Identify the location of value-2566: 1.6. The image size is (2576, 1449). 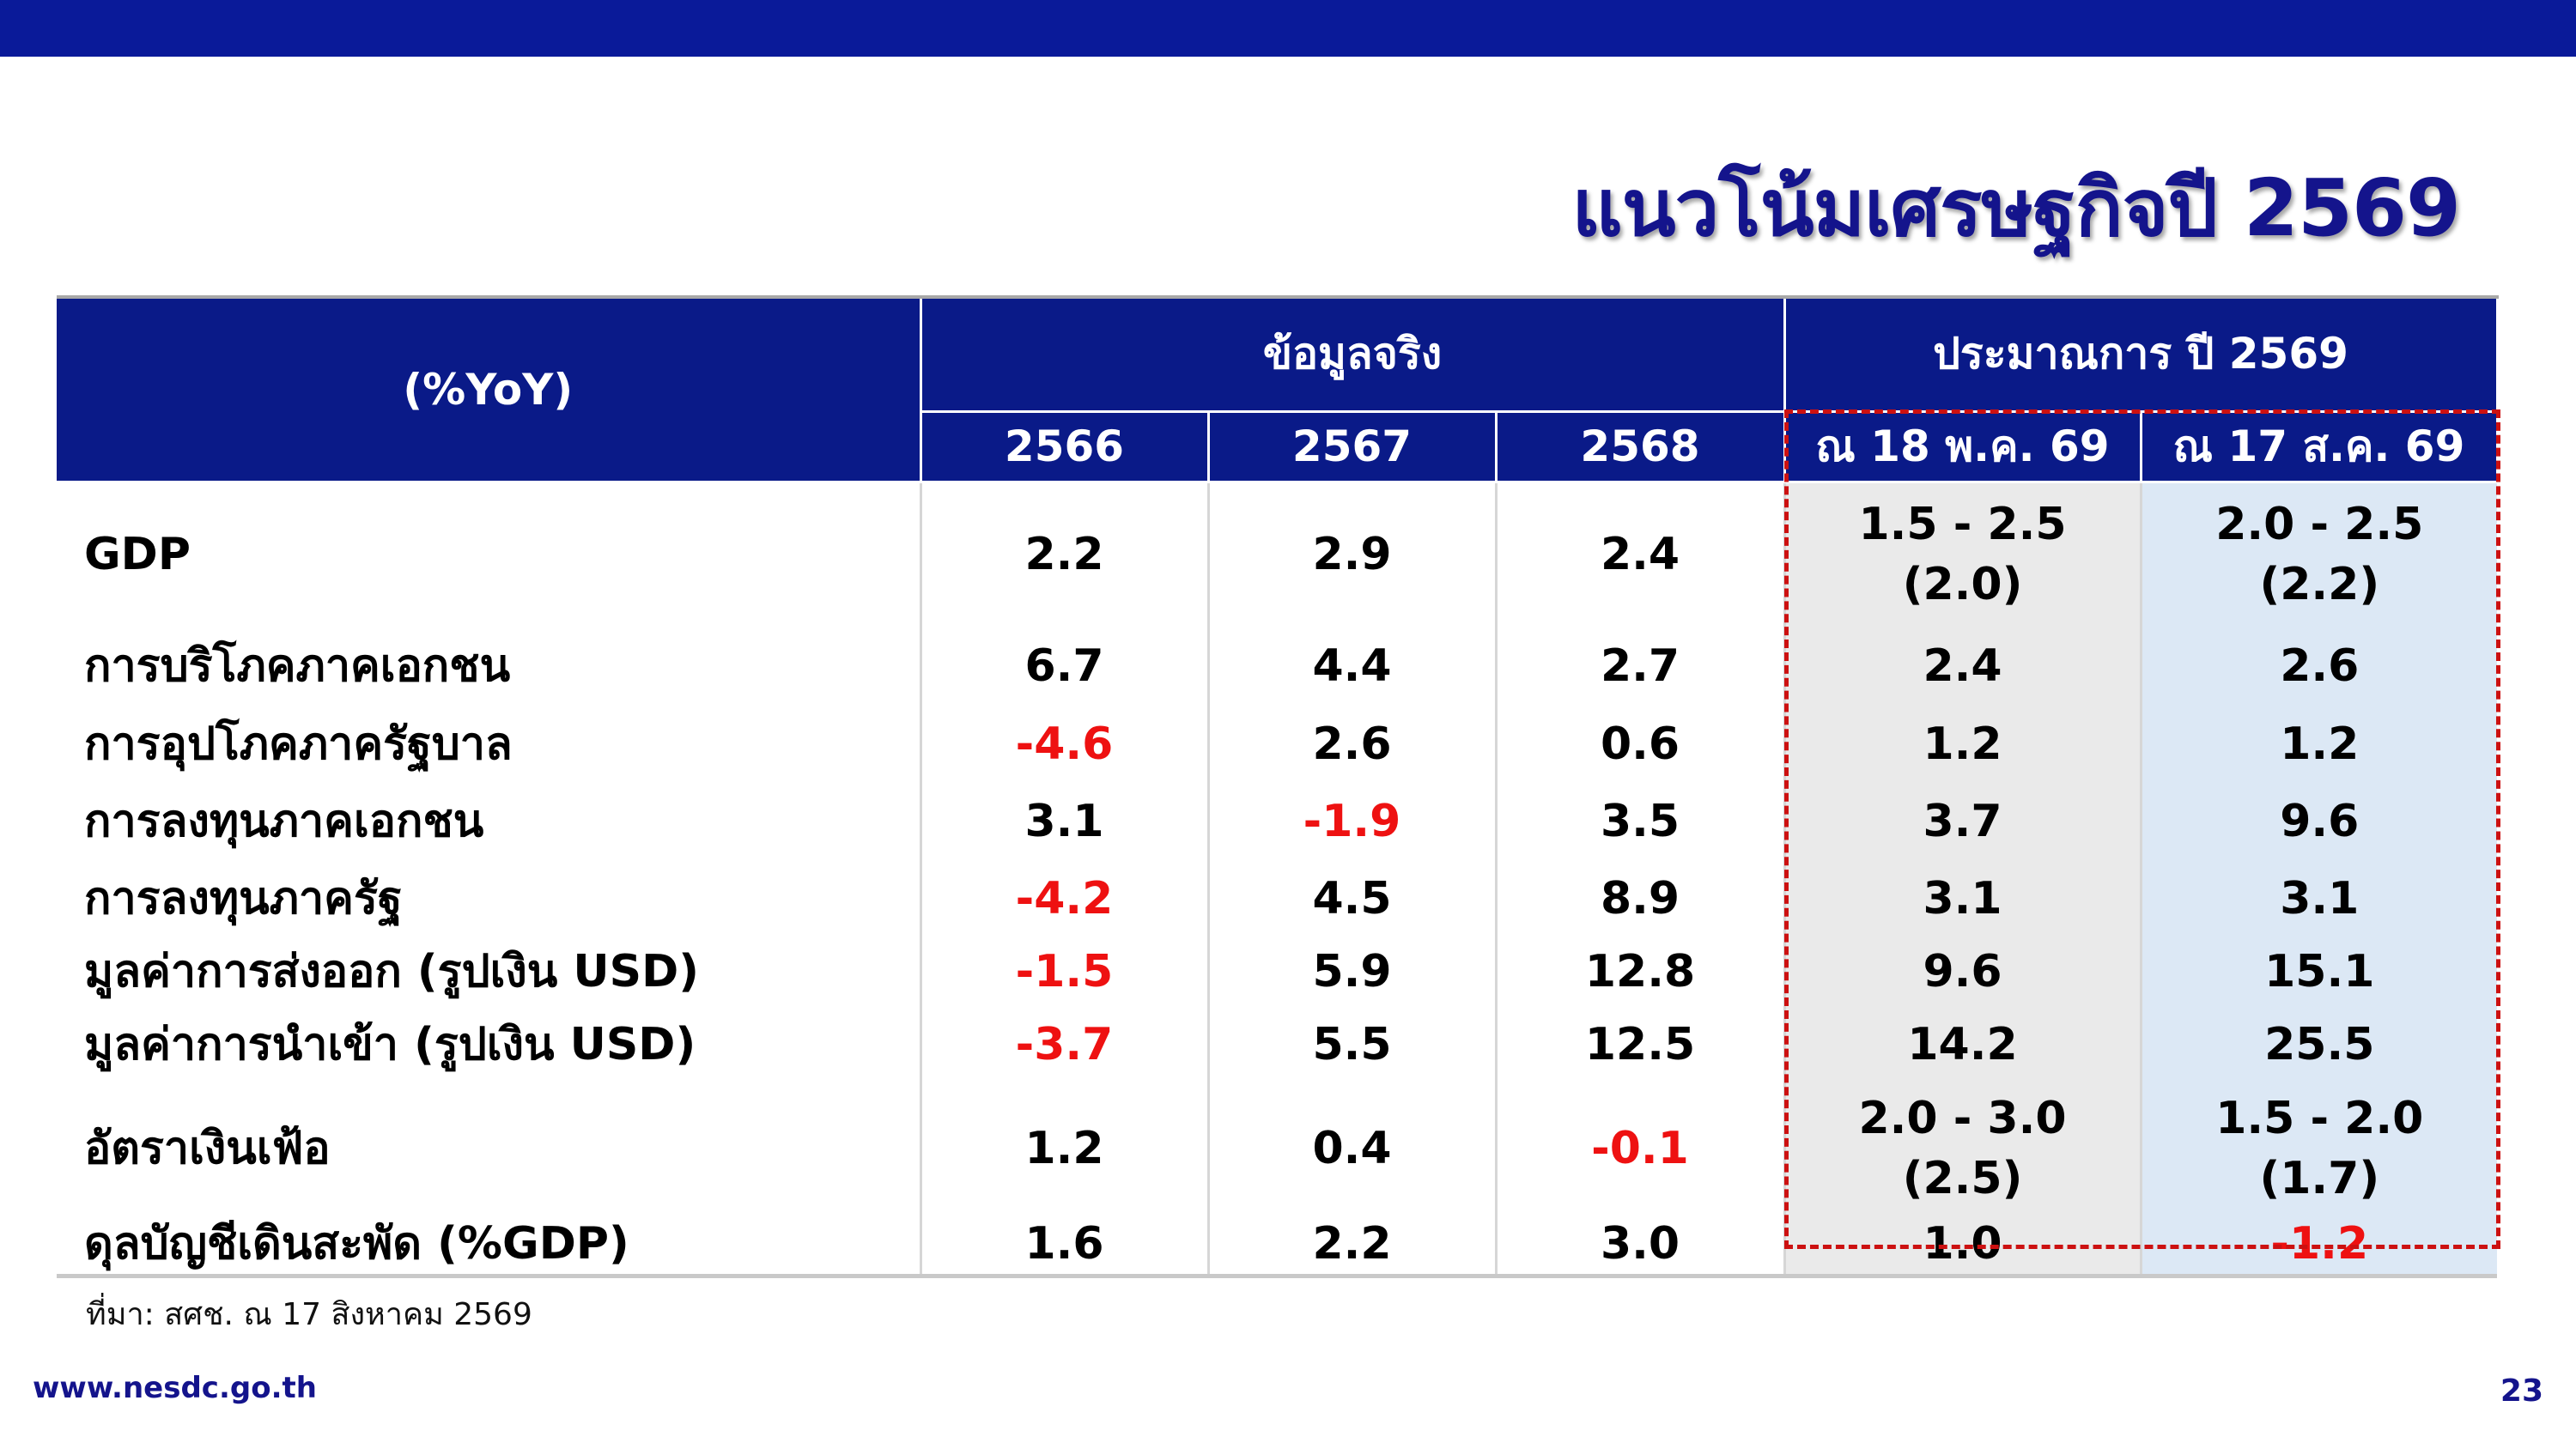
(1063, 1246).